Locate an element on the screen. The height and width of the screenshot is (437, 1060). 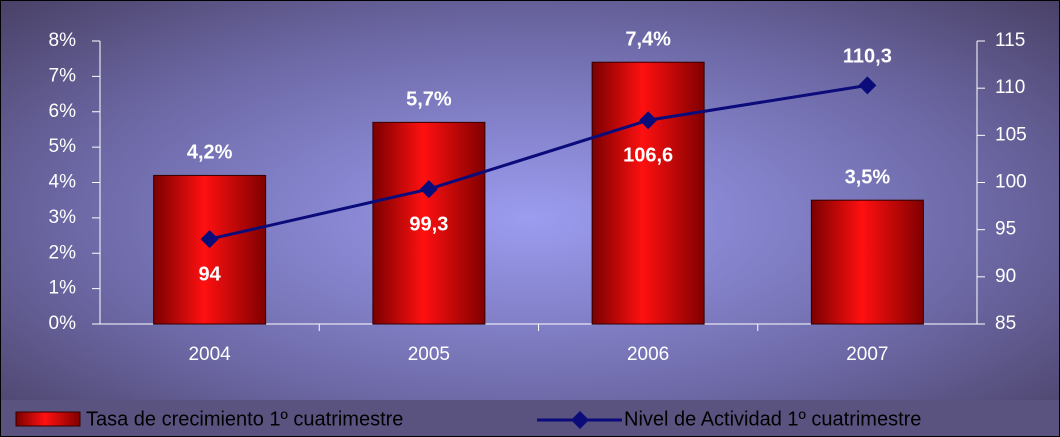
bar-value-label: 7,4% is located at coordinates (648, 40).